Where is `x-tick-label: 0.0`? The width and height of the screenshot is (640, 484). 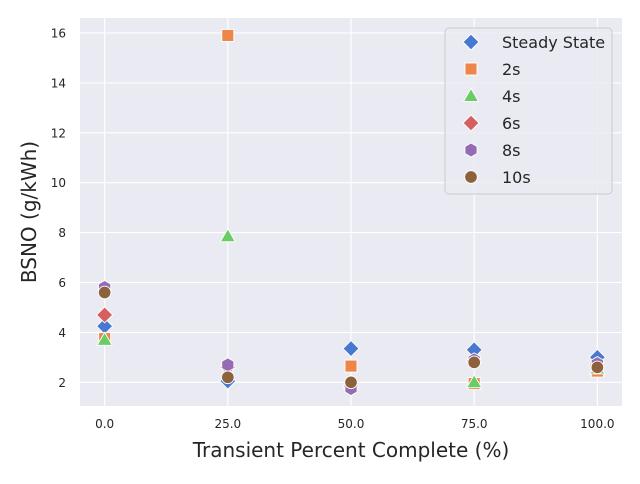 x-tick-label: 0.0 is located at coordinates (104, 424).